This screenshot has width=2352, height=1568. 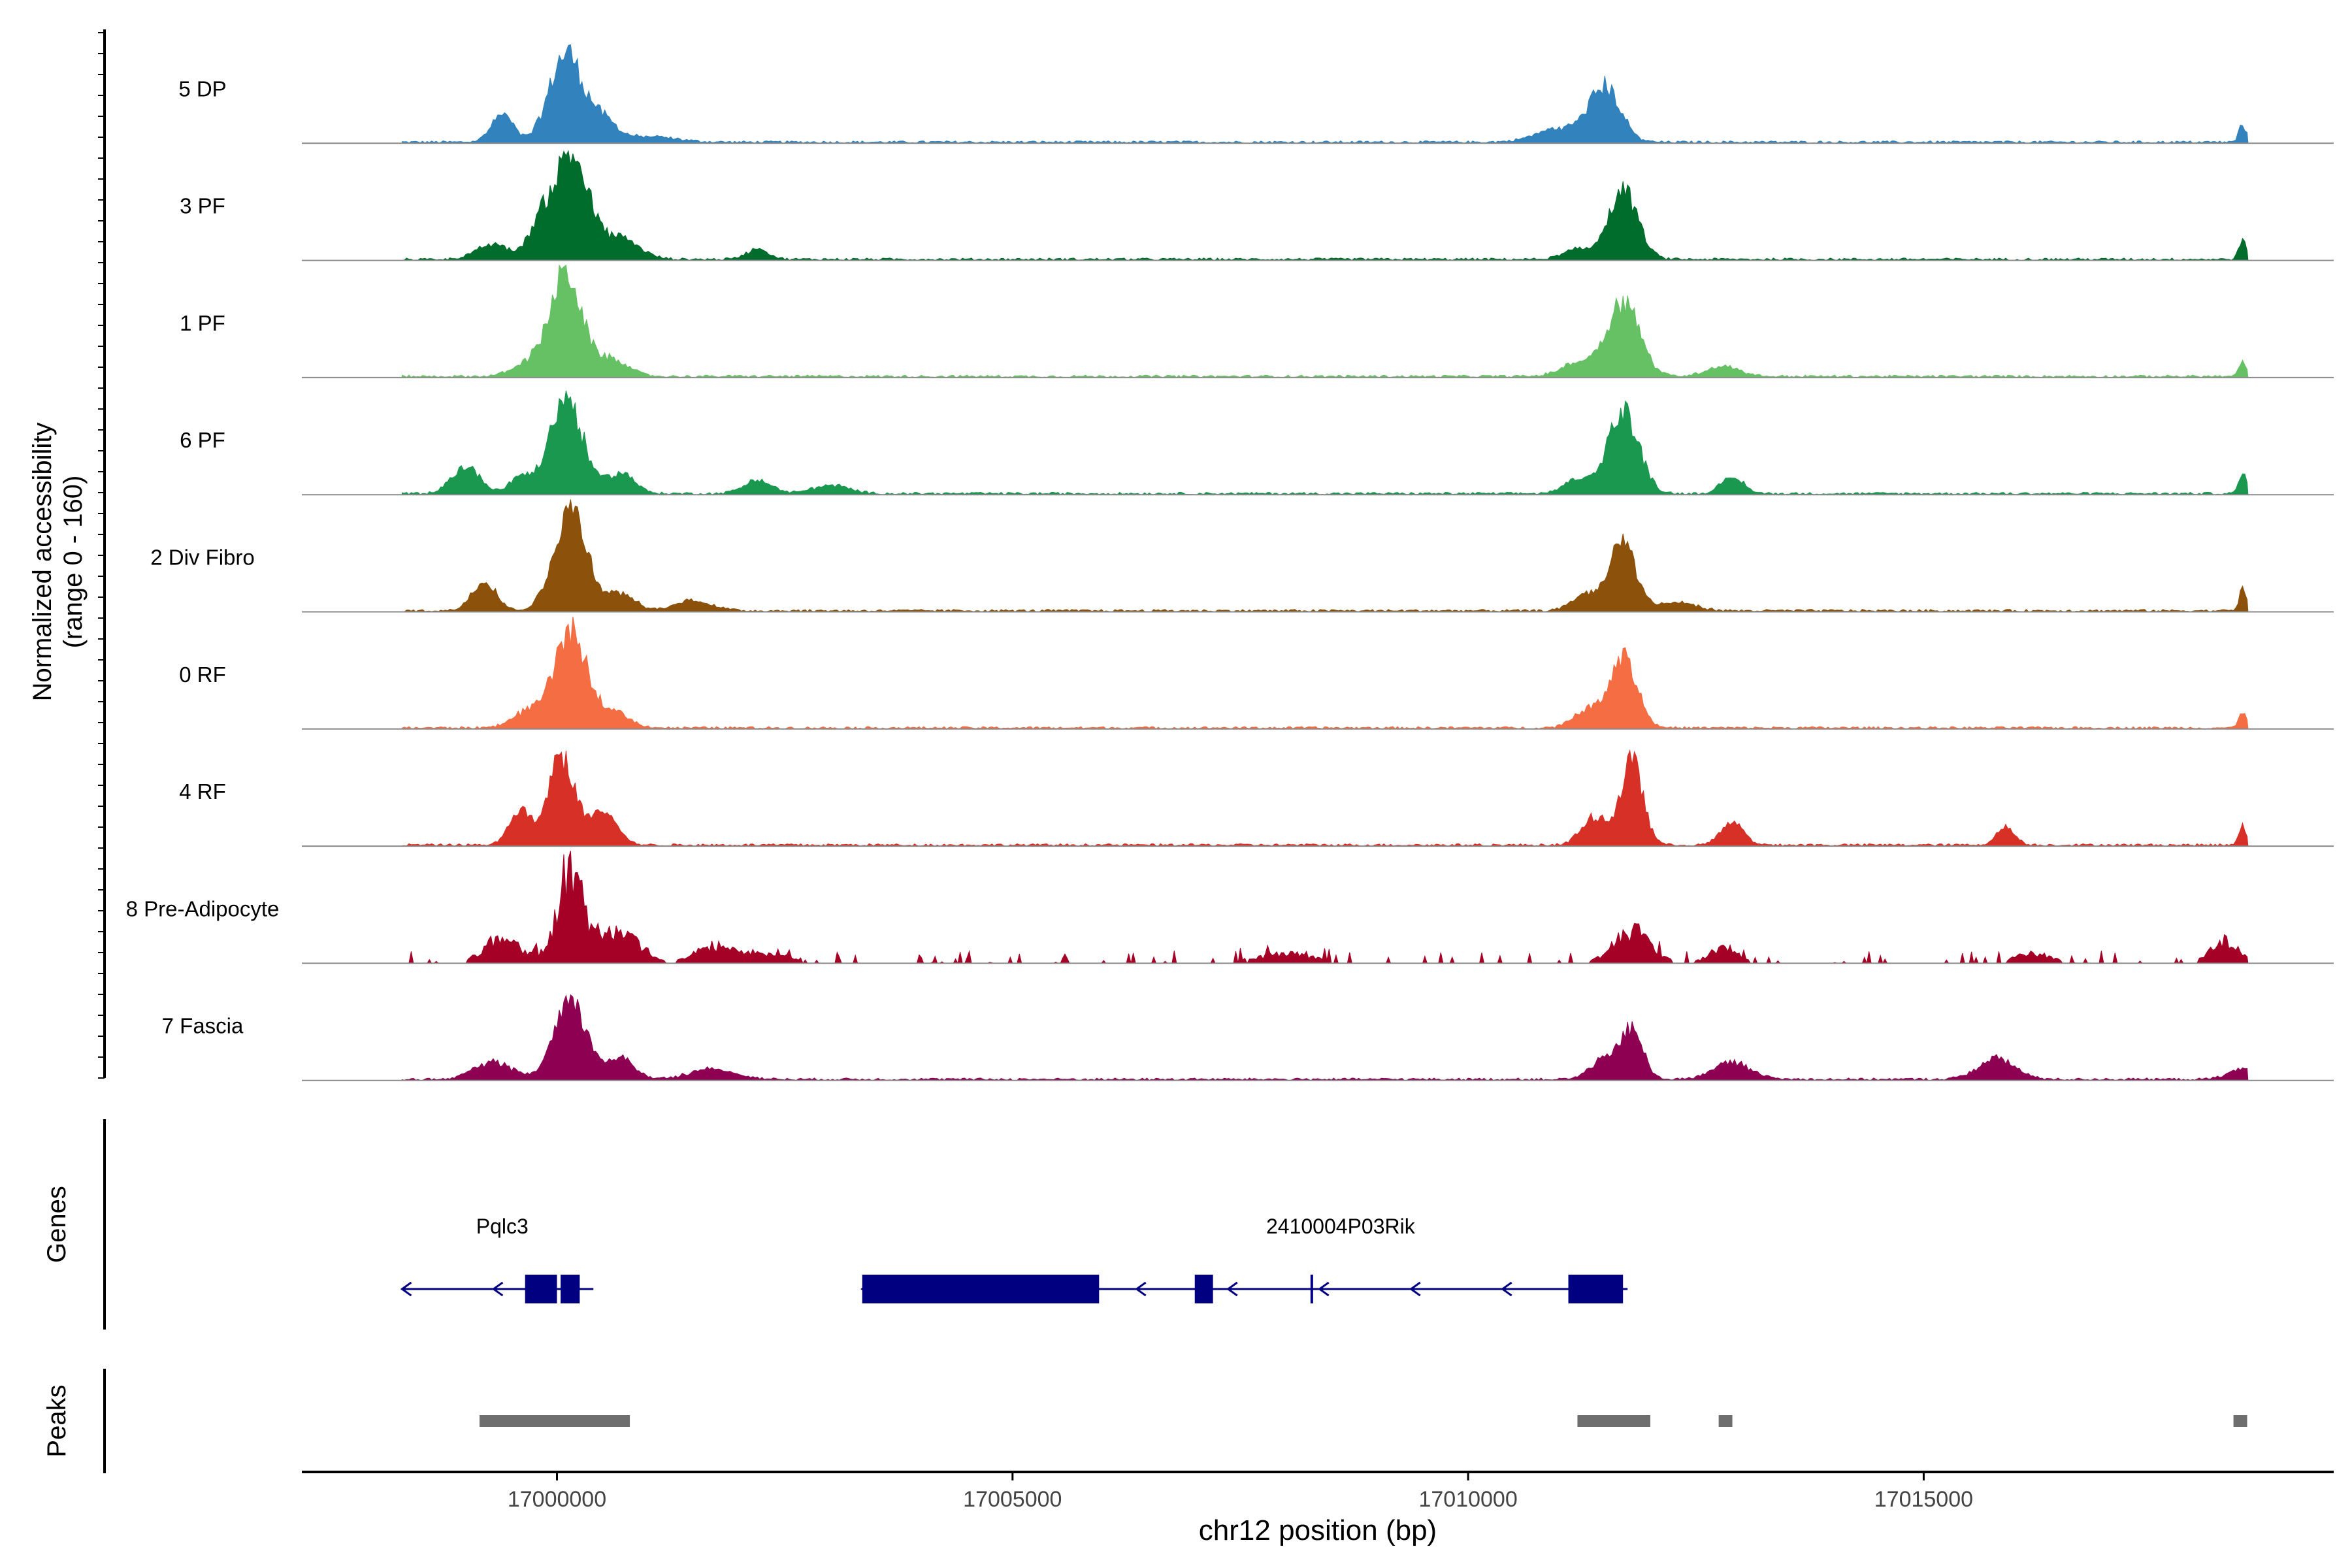 What do you see at coordinates (1467, 1499) in the screenshot?
I see `x-tick-label: 17010000` at bounding box center [1467, 1499].